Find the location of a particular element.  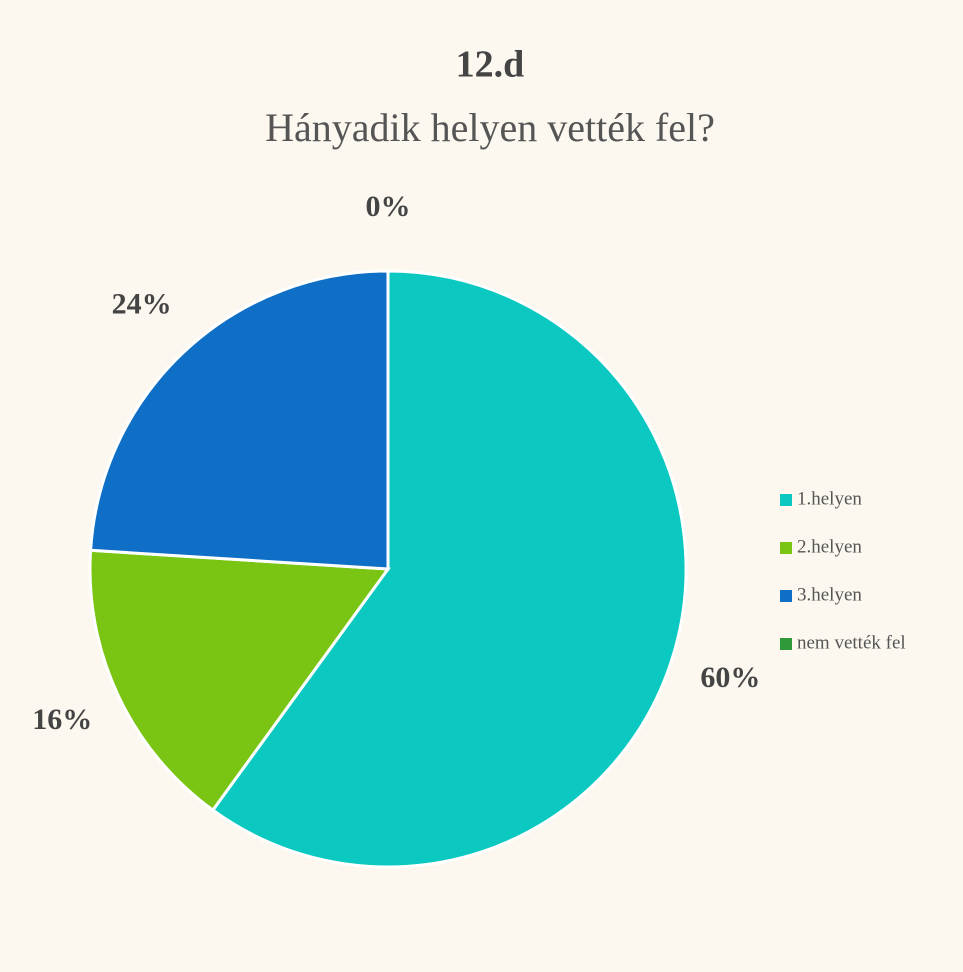

legend-label: 3.helyen is located at coordinates (829, 594).